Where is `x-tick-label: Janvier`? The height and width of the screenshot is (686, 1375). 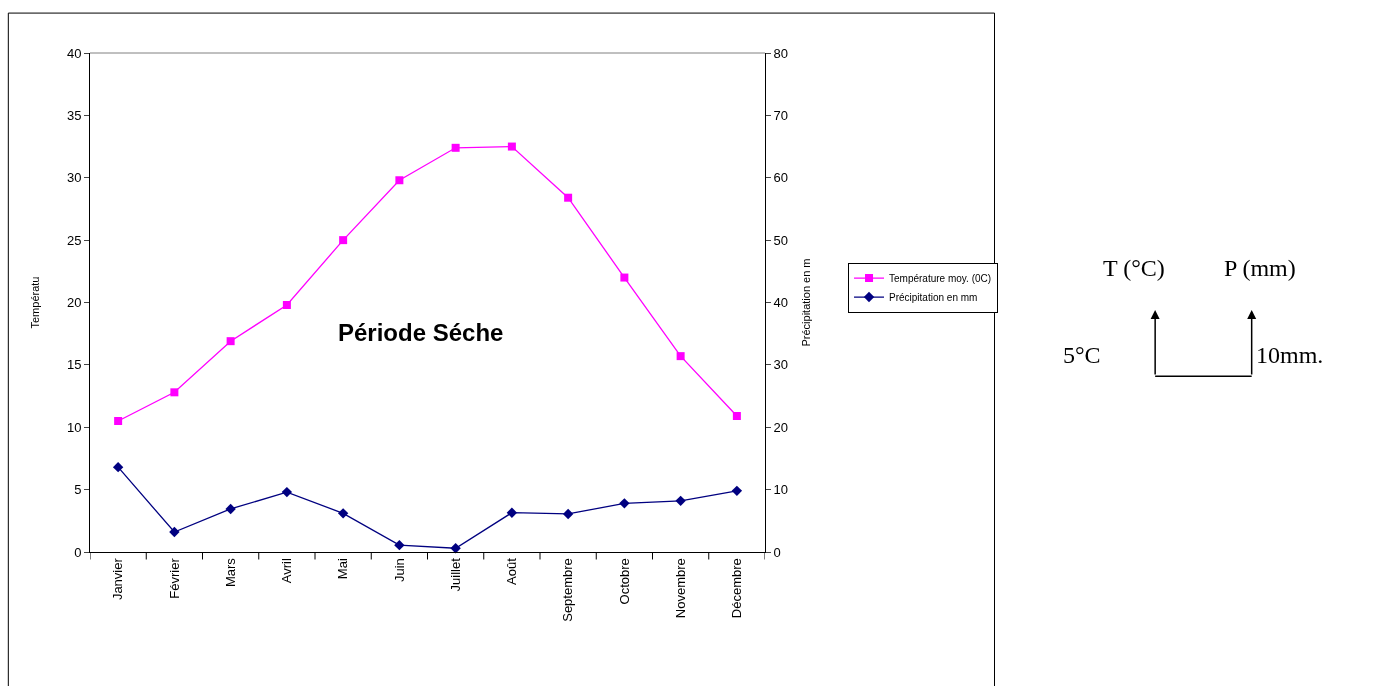
x-tick-label: Janvier is located at coordinates (118, 579).